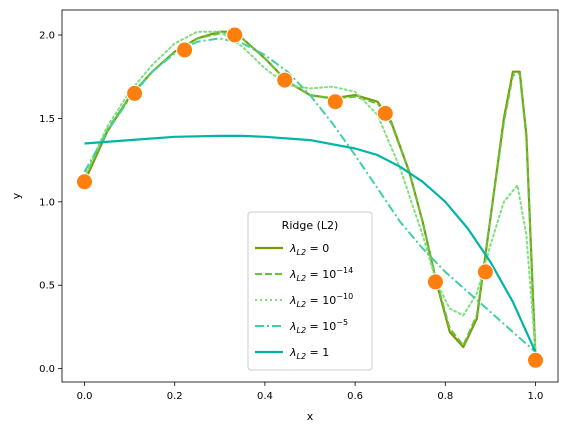 The image size is (567, 432). I want to click on legend-title: Ridge (L2), so click(310, 225).